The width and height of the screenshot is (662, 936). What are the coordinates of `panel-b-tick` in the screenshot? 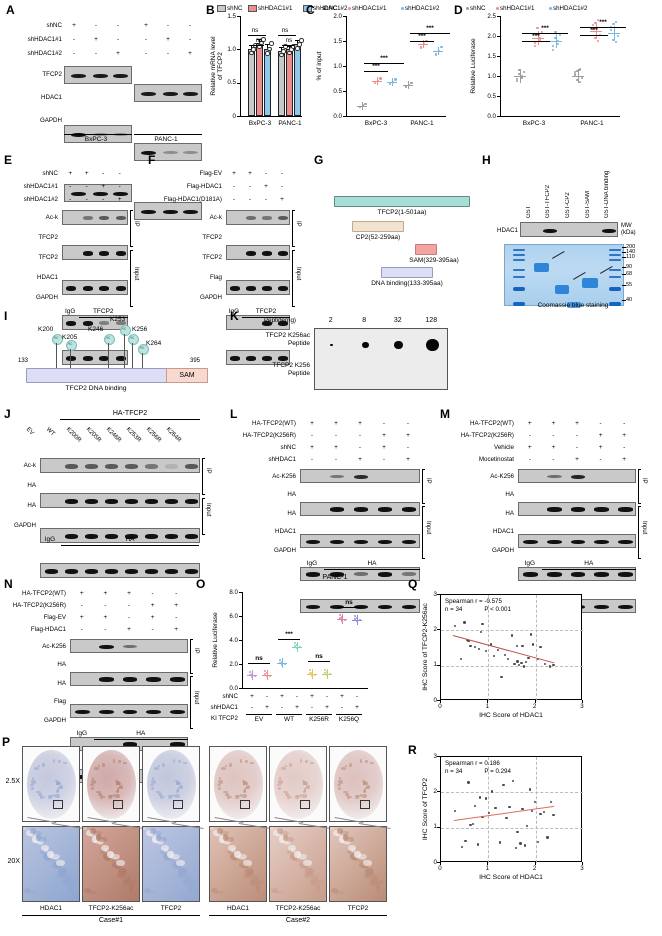 It's located at (238, 50).